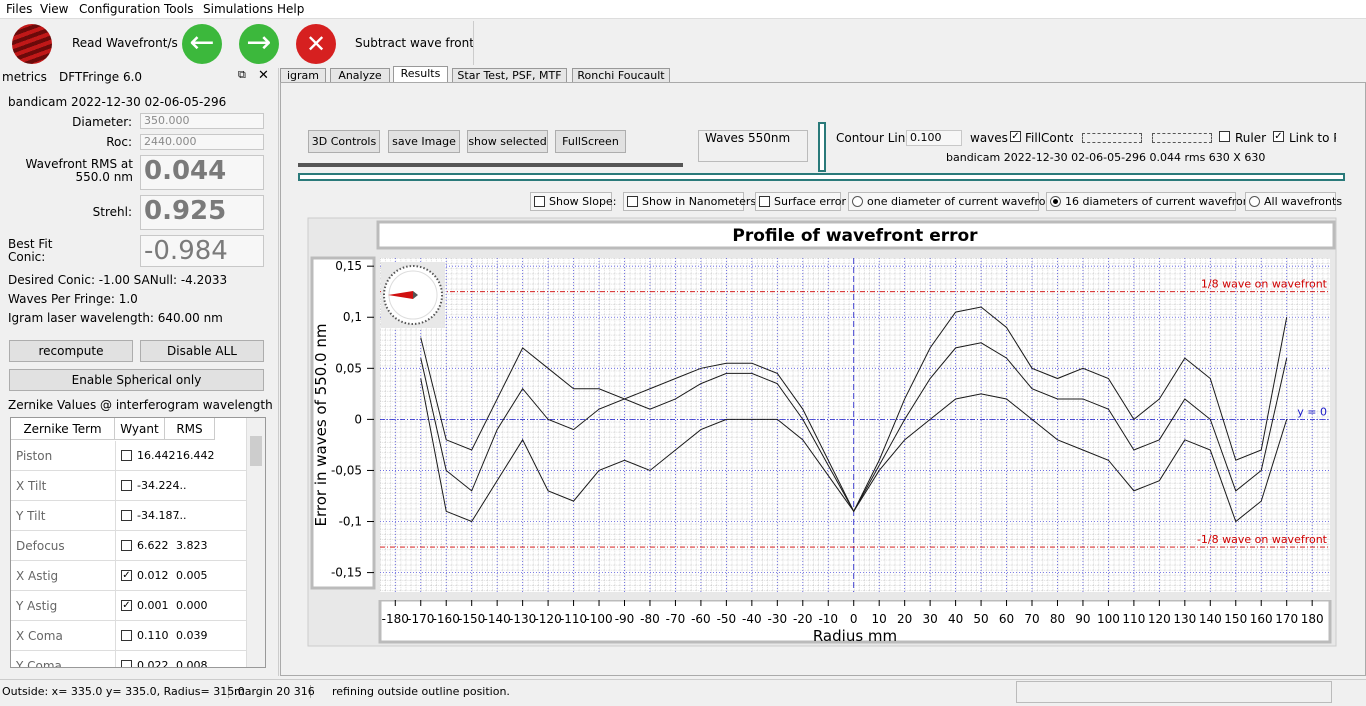  I want to click on menu-item: Simulations, so click(238, 9).